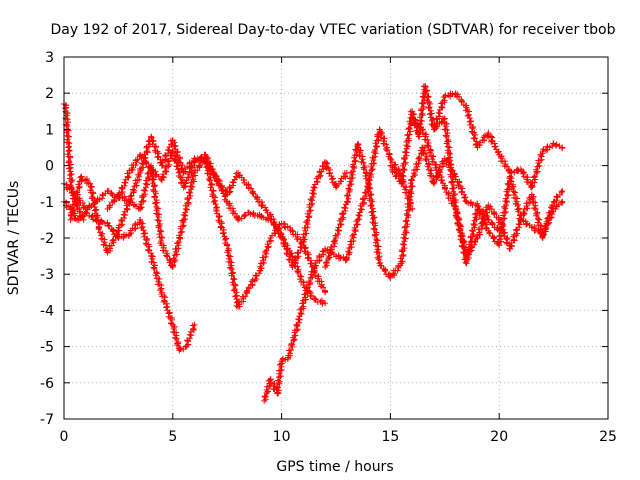  What do you see at coordinates (47, 203) in the screenshot?
I see `y-tick-label: -1` at bounding box center [47, 203].